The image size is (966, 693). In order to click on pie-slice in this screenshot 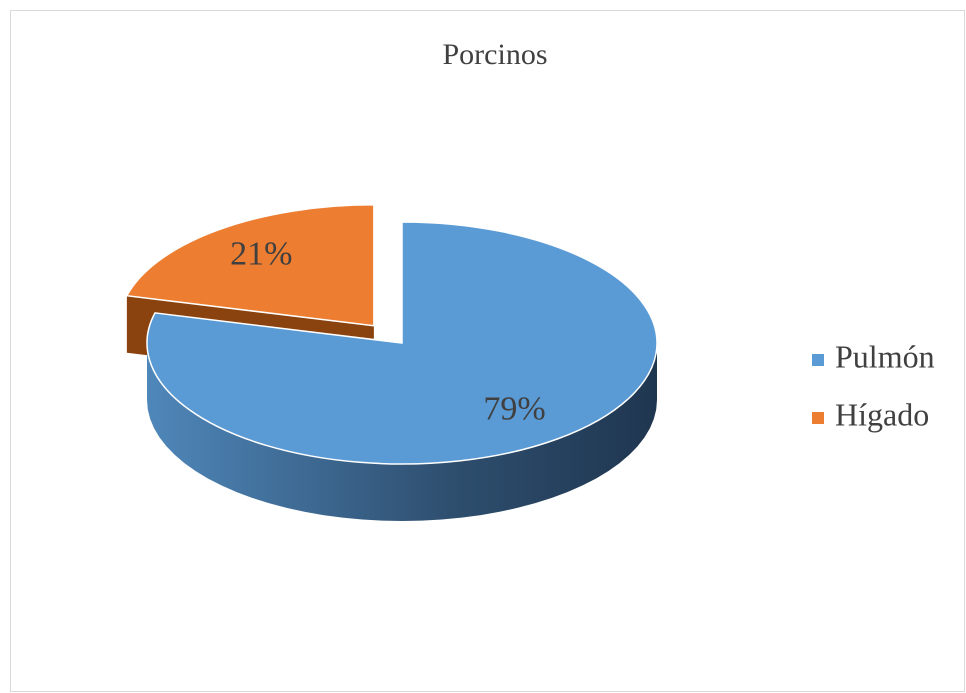, I will do `click(250, 265)`.